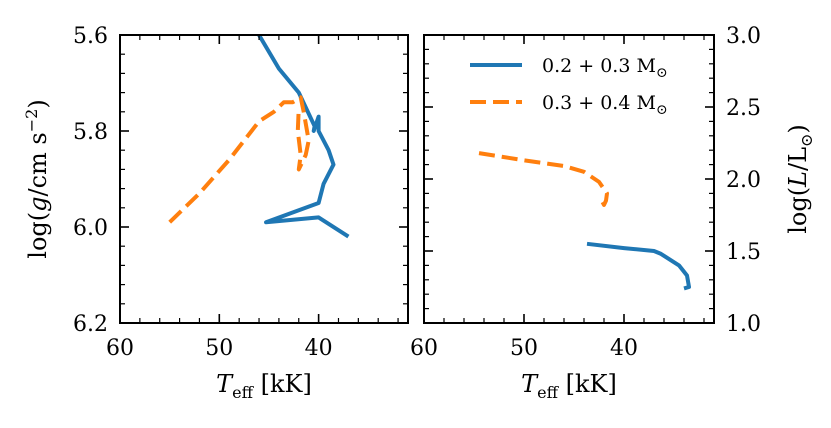 This screenshot has width=831, height=428. I want to click on legend-entry-1: 0.3 + 0.4 M⊙, so click(605, 105).